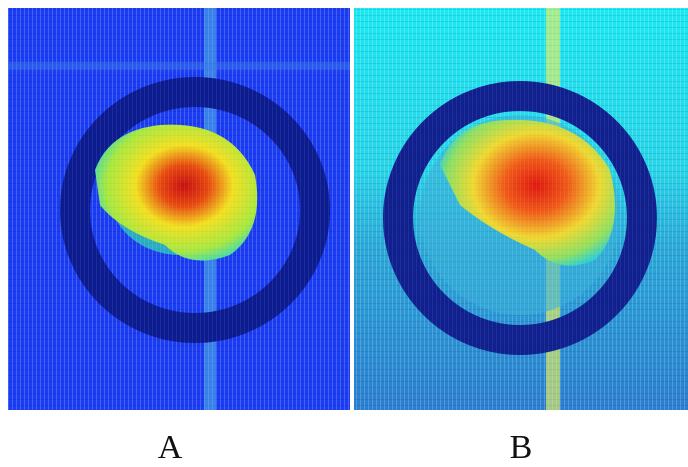 The width and height of the screenshot is (688, 467). What do you see at coordinates (521, 447) in the screenshot?
I see `panel-label: B` at bounding box center [521, 447].